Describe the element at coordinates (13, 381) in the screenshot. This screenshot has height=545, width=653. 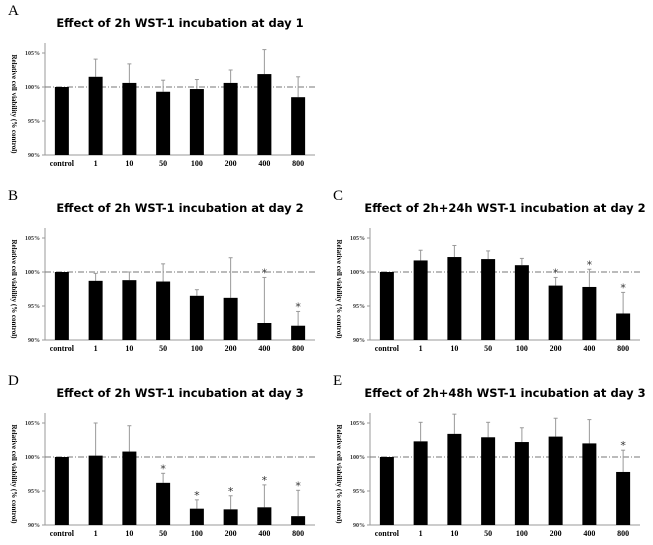
I see `panel-letter: D` at that location.